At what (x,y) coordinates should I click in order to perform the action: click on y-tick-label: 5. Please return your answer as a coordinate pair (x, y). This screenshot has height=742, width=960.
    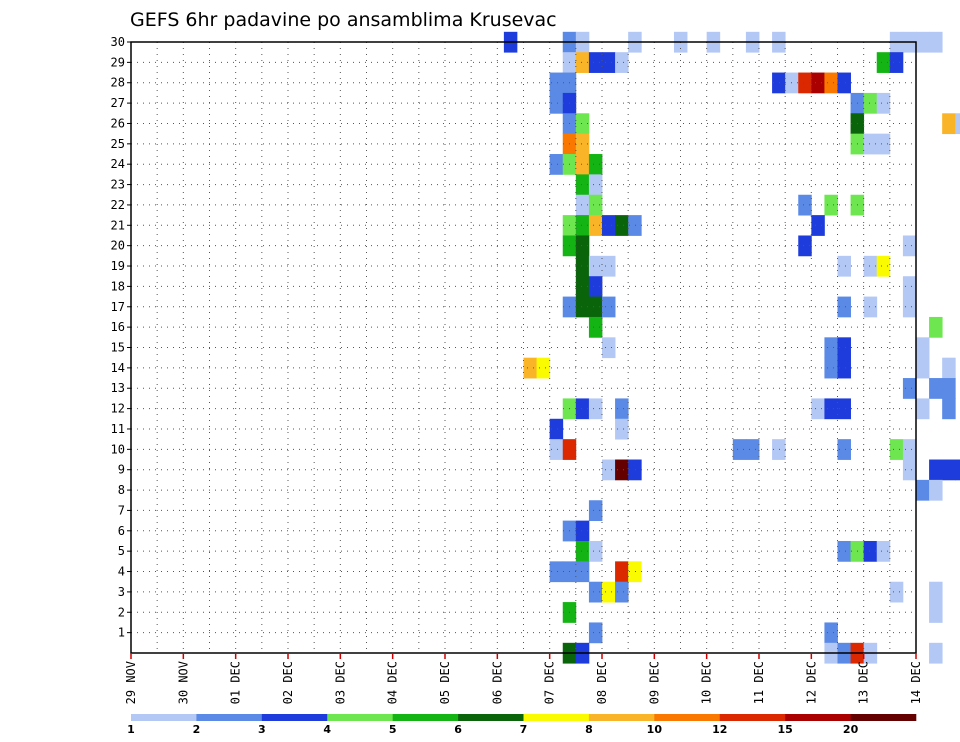
    Looking at the image, I should click on (121, 551).